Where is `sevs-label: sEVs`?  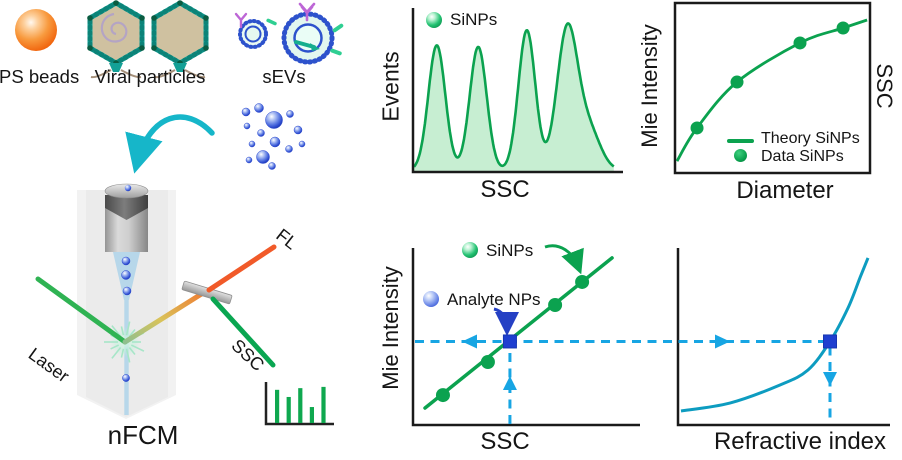
sevs-label: sEVs is located at coordinates (284, 76).